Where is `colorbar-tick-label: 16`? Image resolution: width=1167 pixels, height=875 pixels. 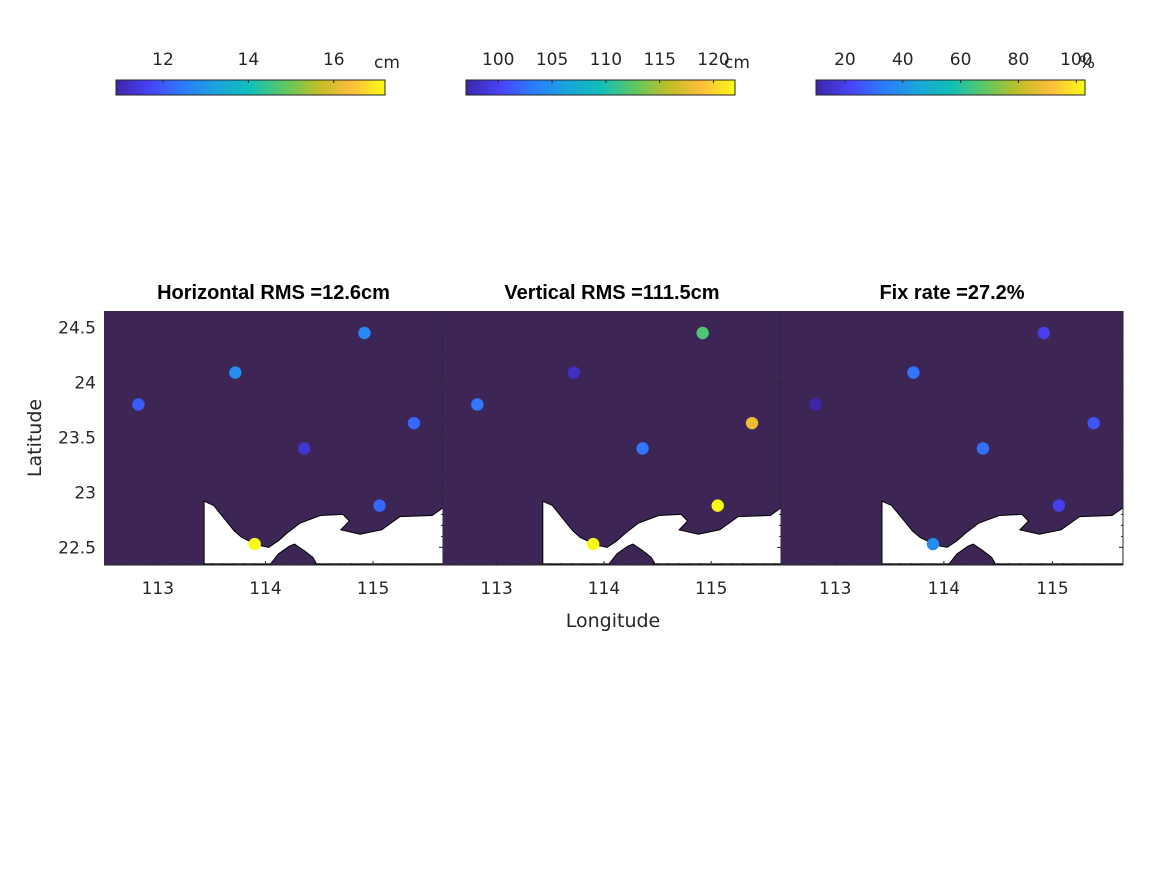
colorbar-tick-label: 16 is located at coordinates (334, 60).